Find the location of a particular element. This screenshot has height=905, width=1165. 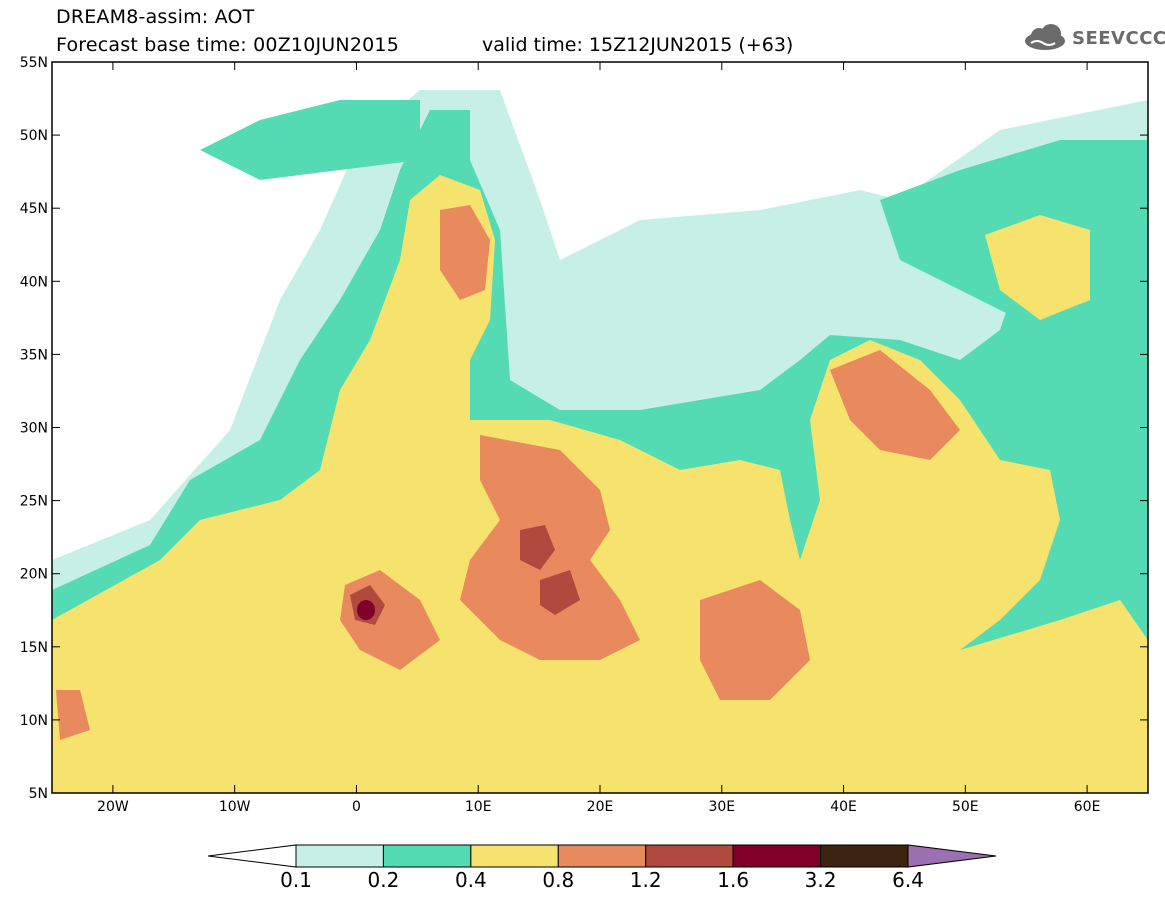

cloud-icon is located at coordinates (1045, 37).